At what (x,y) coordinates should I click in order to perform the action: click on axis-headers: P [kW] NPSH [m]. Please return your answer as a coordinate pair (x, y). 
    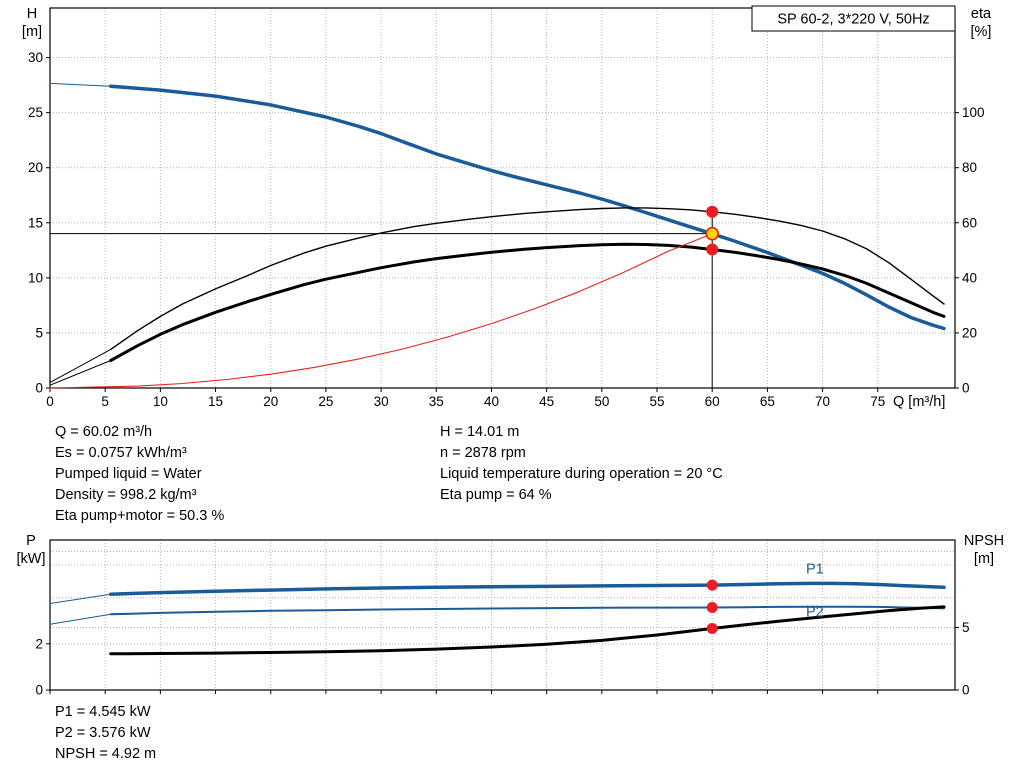
    Looking at the image, I should click on (511, 550).